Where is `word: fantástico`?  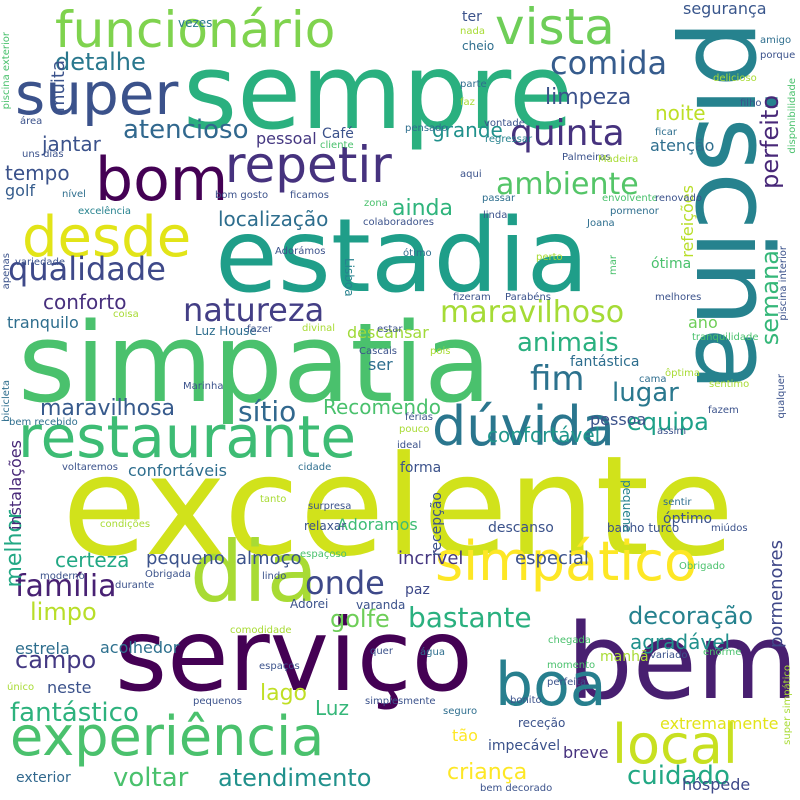
word: fantástico is located at coordinates (74, 713).